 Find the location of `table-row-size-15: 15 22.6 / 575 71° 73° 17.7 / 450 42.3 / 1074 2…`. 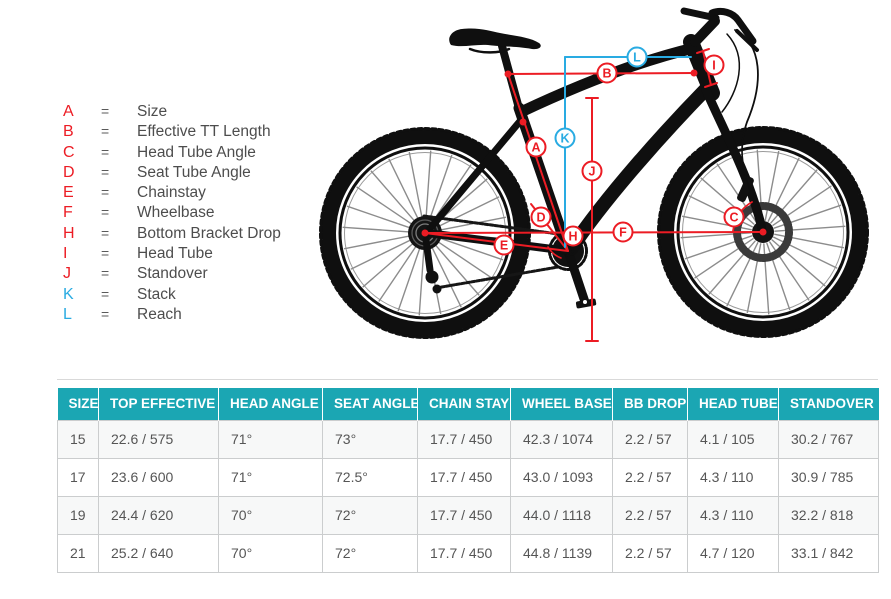

table-row-size-15: 15 22.6 / 575 71° 73° 17.7 / 450 42.3 / 1074 2… is located at coordinates (468, 439).